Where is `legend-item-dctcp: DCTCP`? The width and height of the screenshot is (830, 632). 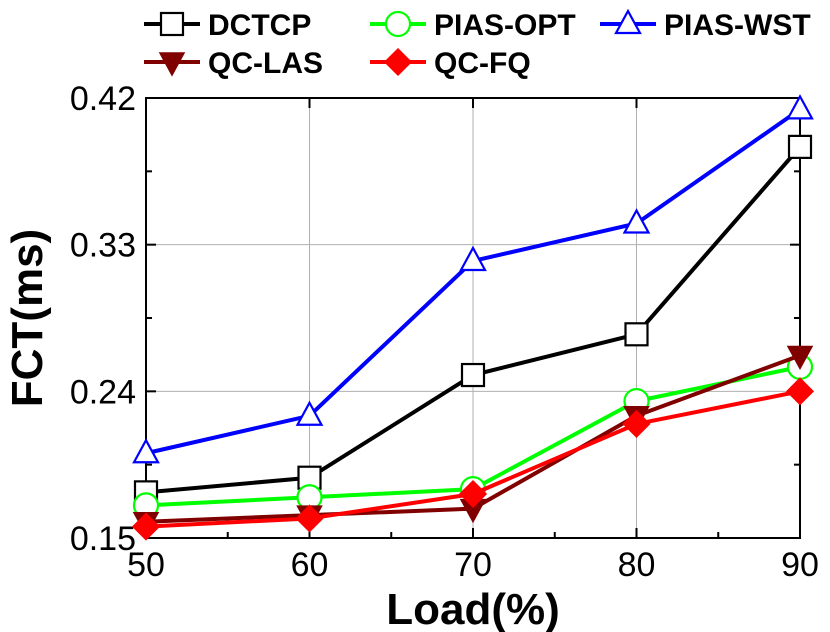
legend-item-dctcp: DCTCP is located at coordinates (227, 25).